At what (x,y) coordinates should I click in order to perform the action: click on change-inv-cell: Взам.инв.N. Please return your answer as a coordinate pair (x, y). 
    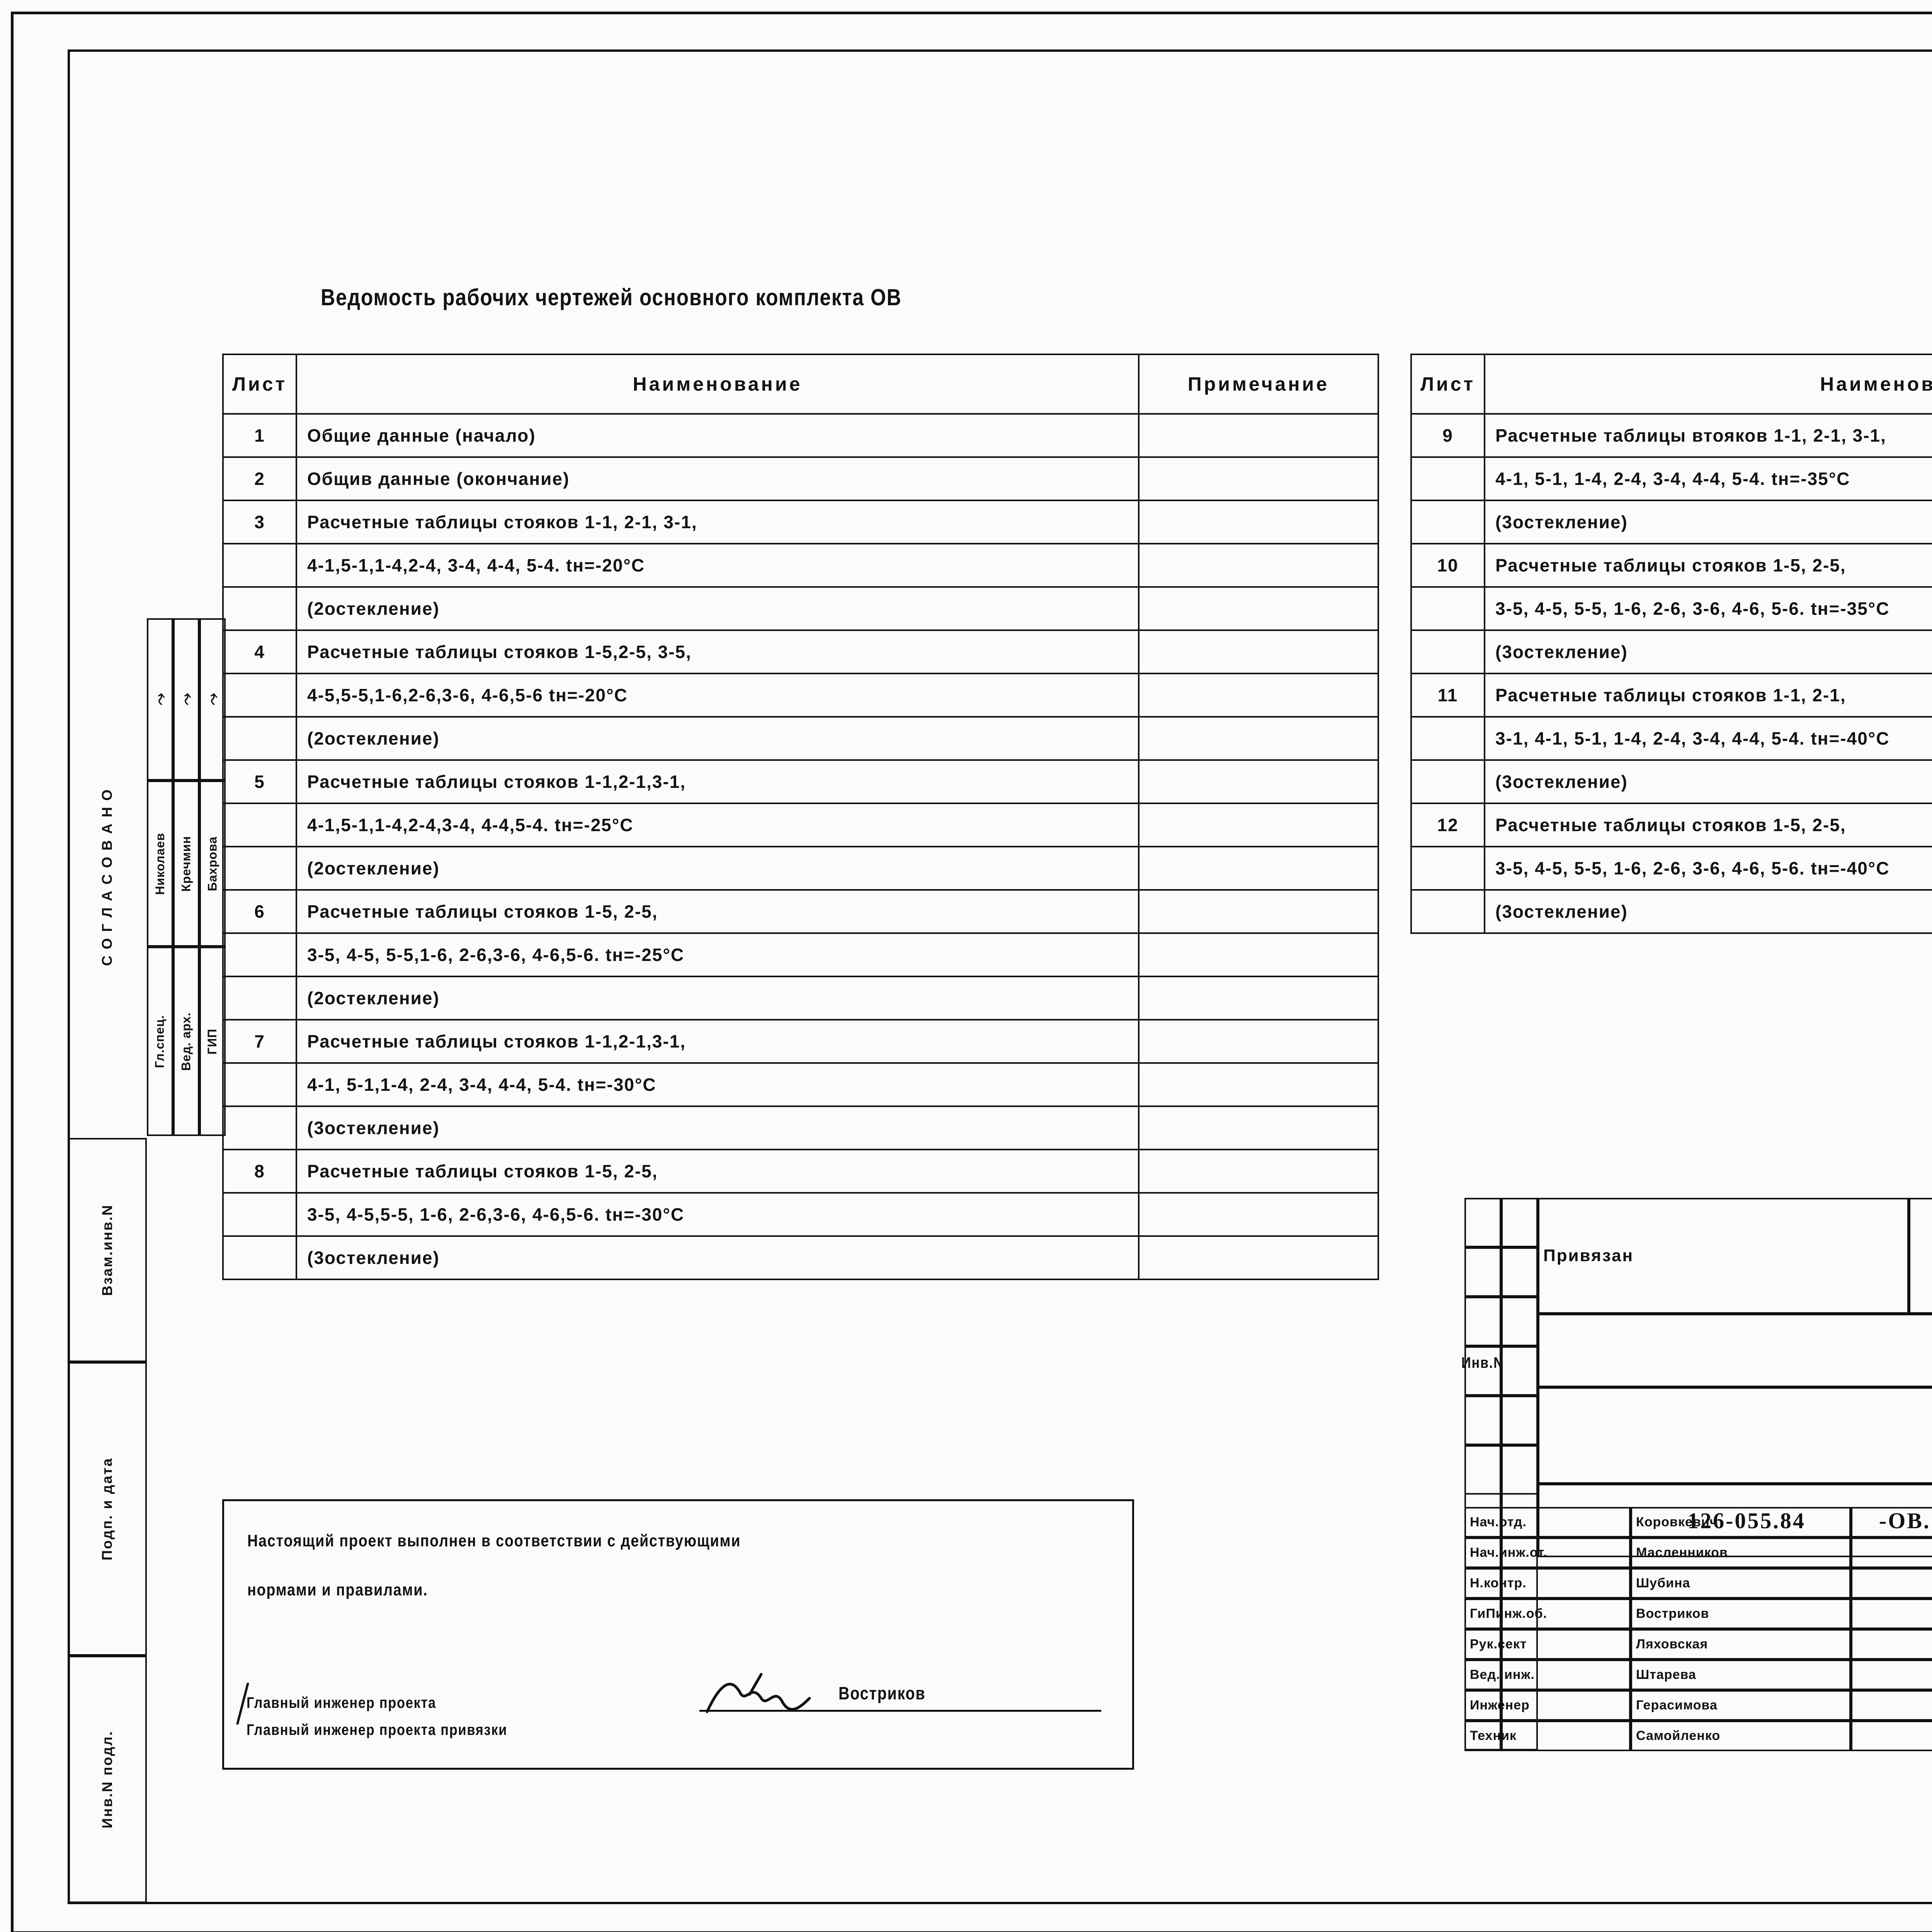
    Looking at the image, I should click on (108, 1250).